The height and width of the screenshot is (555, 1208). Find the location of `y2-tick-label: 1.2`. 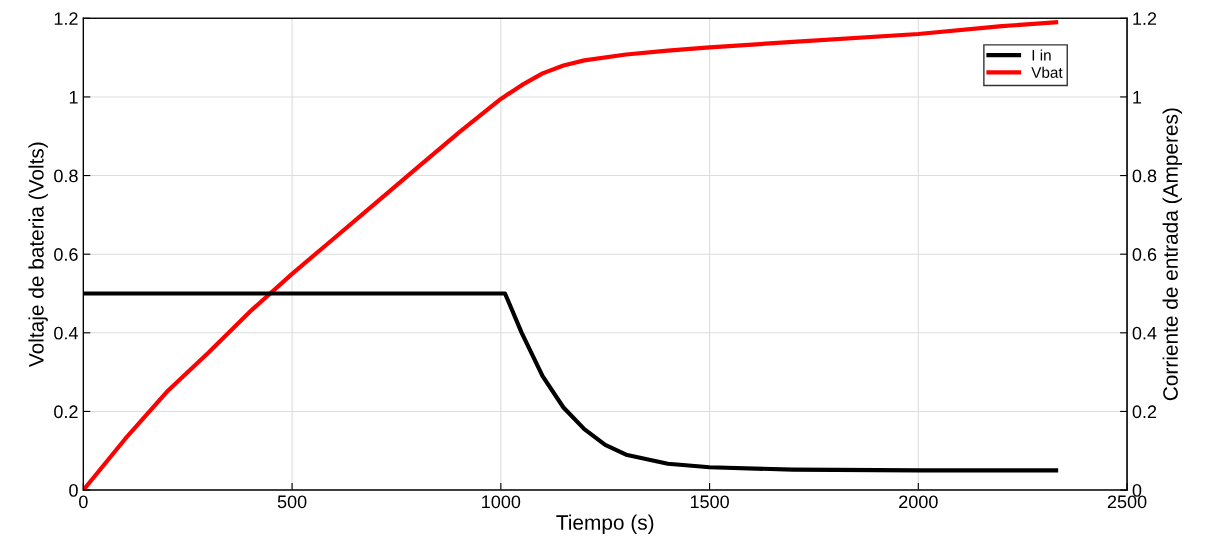

y2-tick-label: 1.2 is located at coordinates (1145, 18).